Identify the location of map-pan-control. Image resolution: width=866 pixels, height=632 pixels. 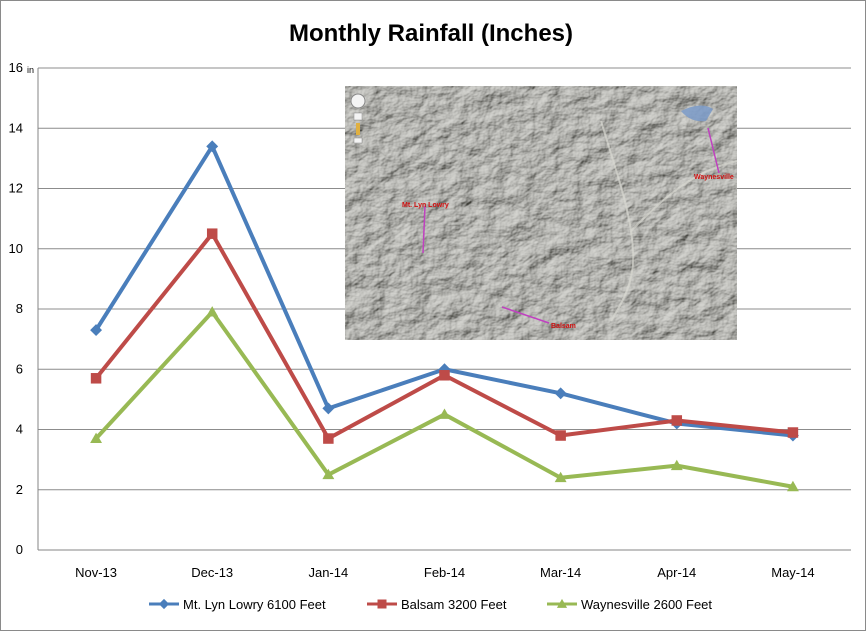
(358, 101).